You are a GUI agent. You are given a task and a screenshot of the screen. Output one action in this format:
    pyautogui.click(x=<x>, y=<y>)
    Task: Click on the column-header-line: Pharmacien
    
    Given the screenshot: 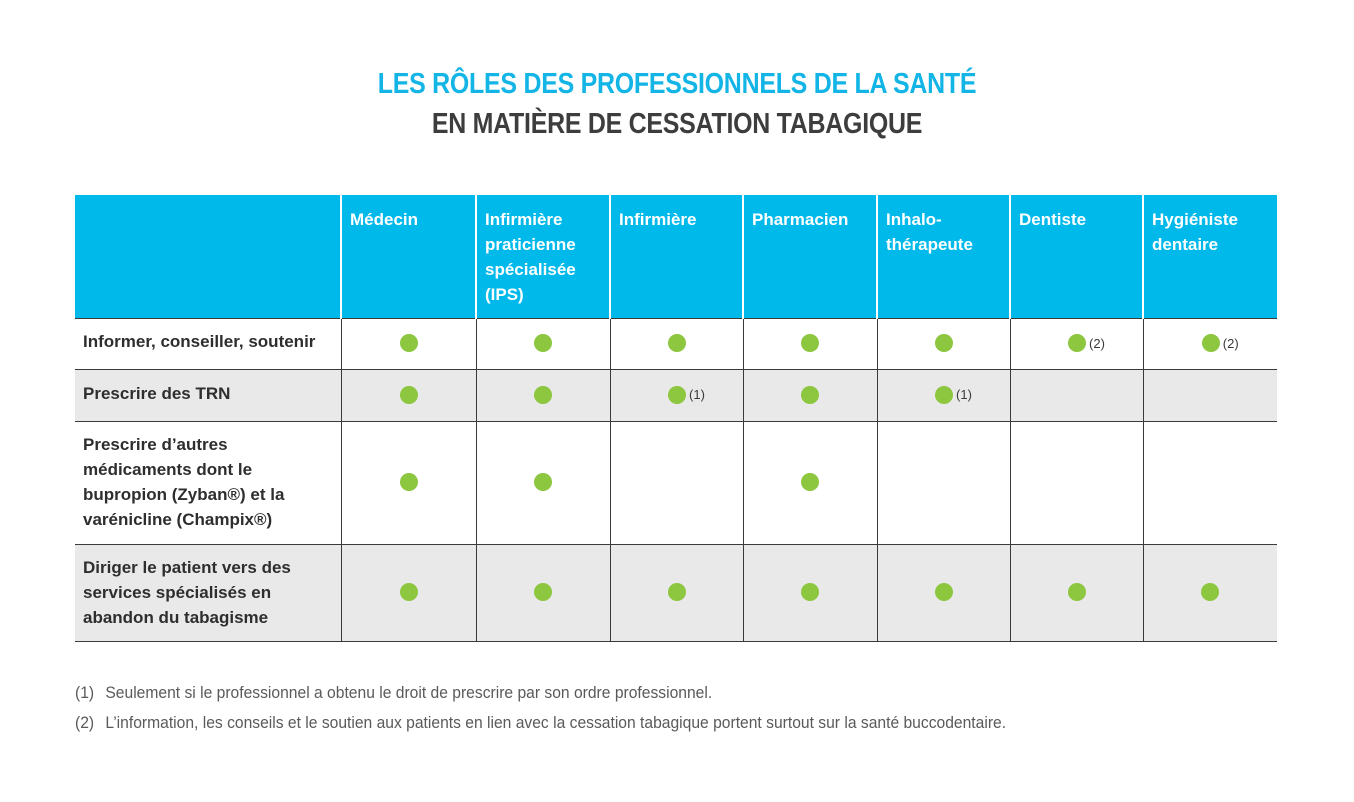 What is the action you would take?
    pyautogui.click(x=800, y=219)
    